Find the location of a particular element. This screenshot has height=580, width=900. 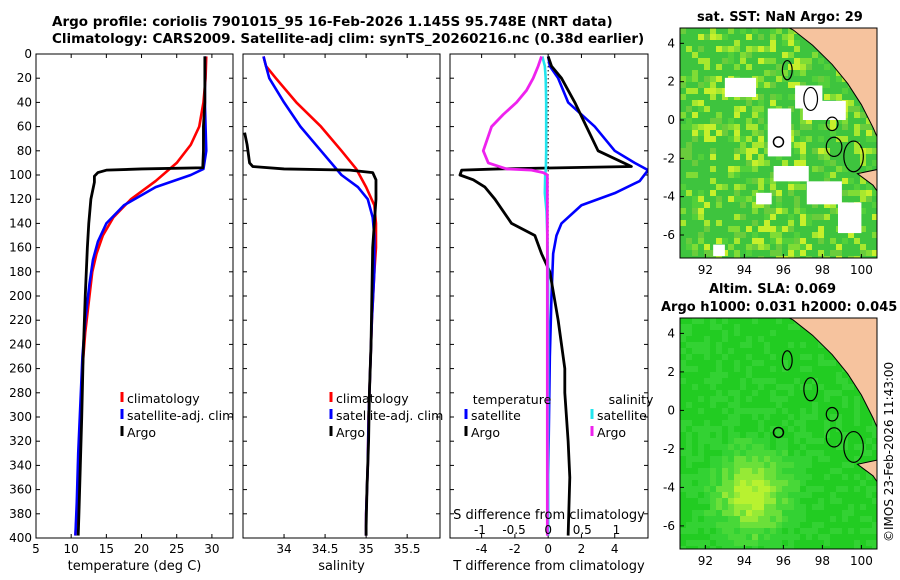

sla-map-lon-label: 92 is located at coordinates (705, 561).